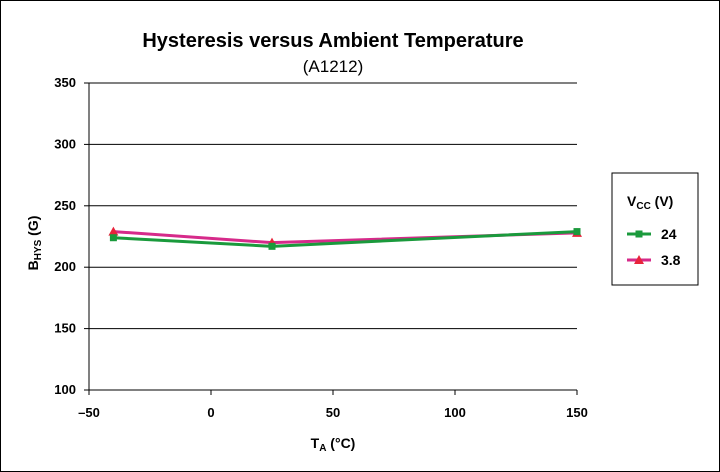 This screenshot has width=720, height=472. What do you see at coordinates (333, 444) in the screenshot?
I see `x-axis-label: TA (°C)` at bounding box center [333, 444].